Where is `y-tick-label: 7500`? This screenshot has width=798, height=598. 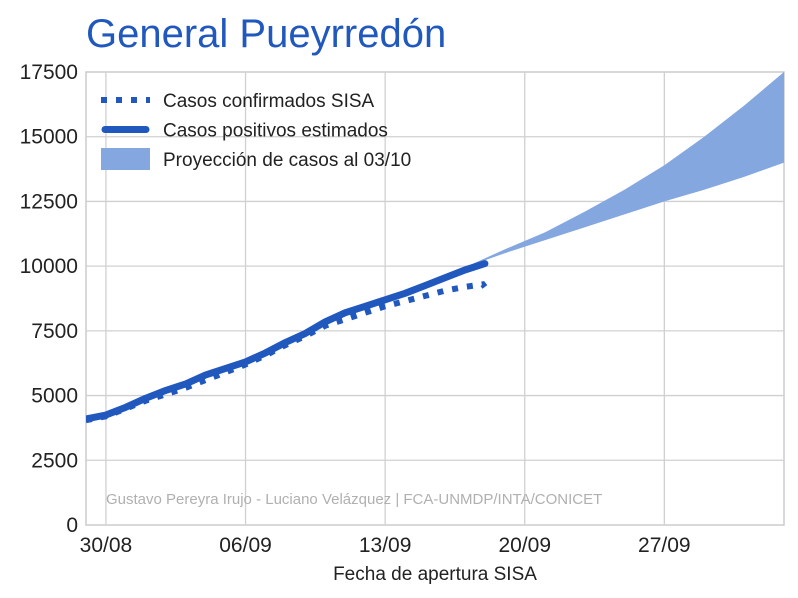
y-tick-label: 7500 is located at coordinates (54, 331).